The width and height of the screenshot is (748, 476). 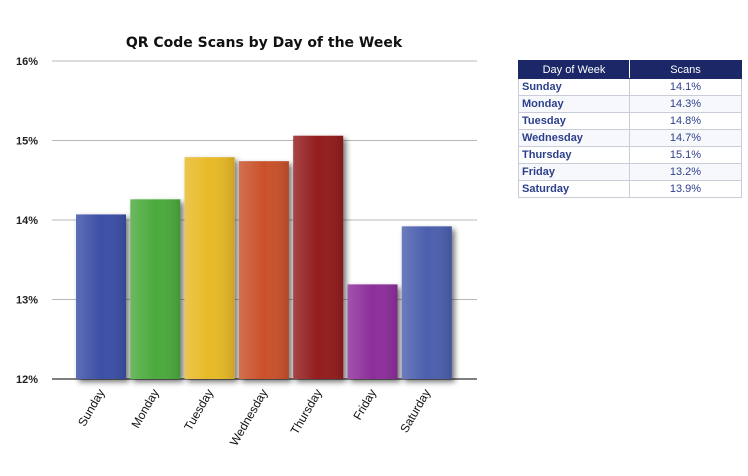 I want to click on y-tick-label: 13%, so click(x=27, y=301).